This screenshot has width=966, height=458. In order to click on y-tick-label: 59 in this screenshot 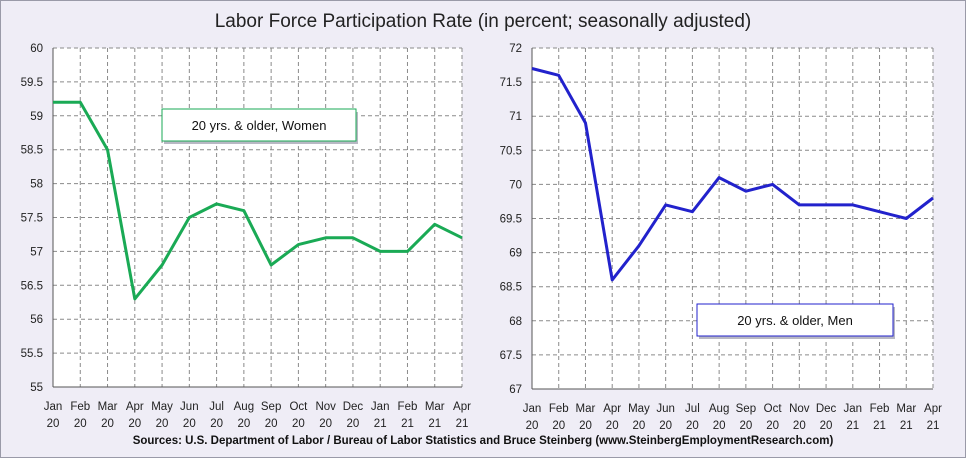, I will do `click(36, 117)`.